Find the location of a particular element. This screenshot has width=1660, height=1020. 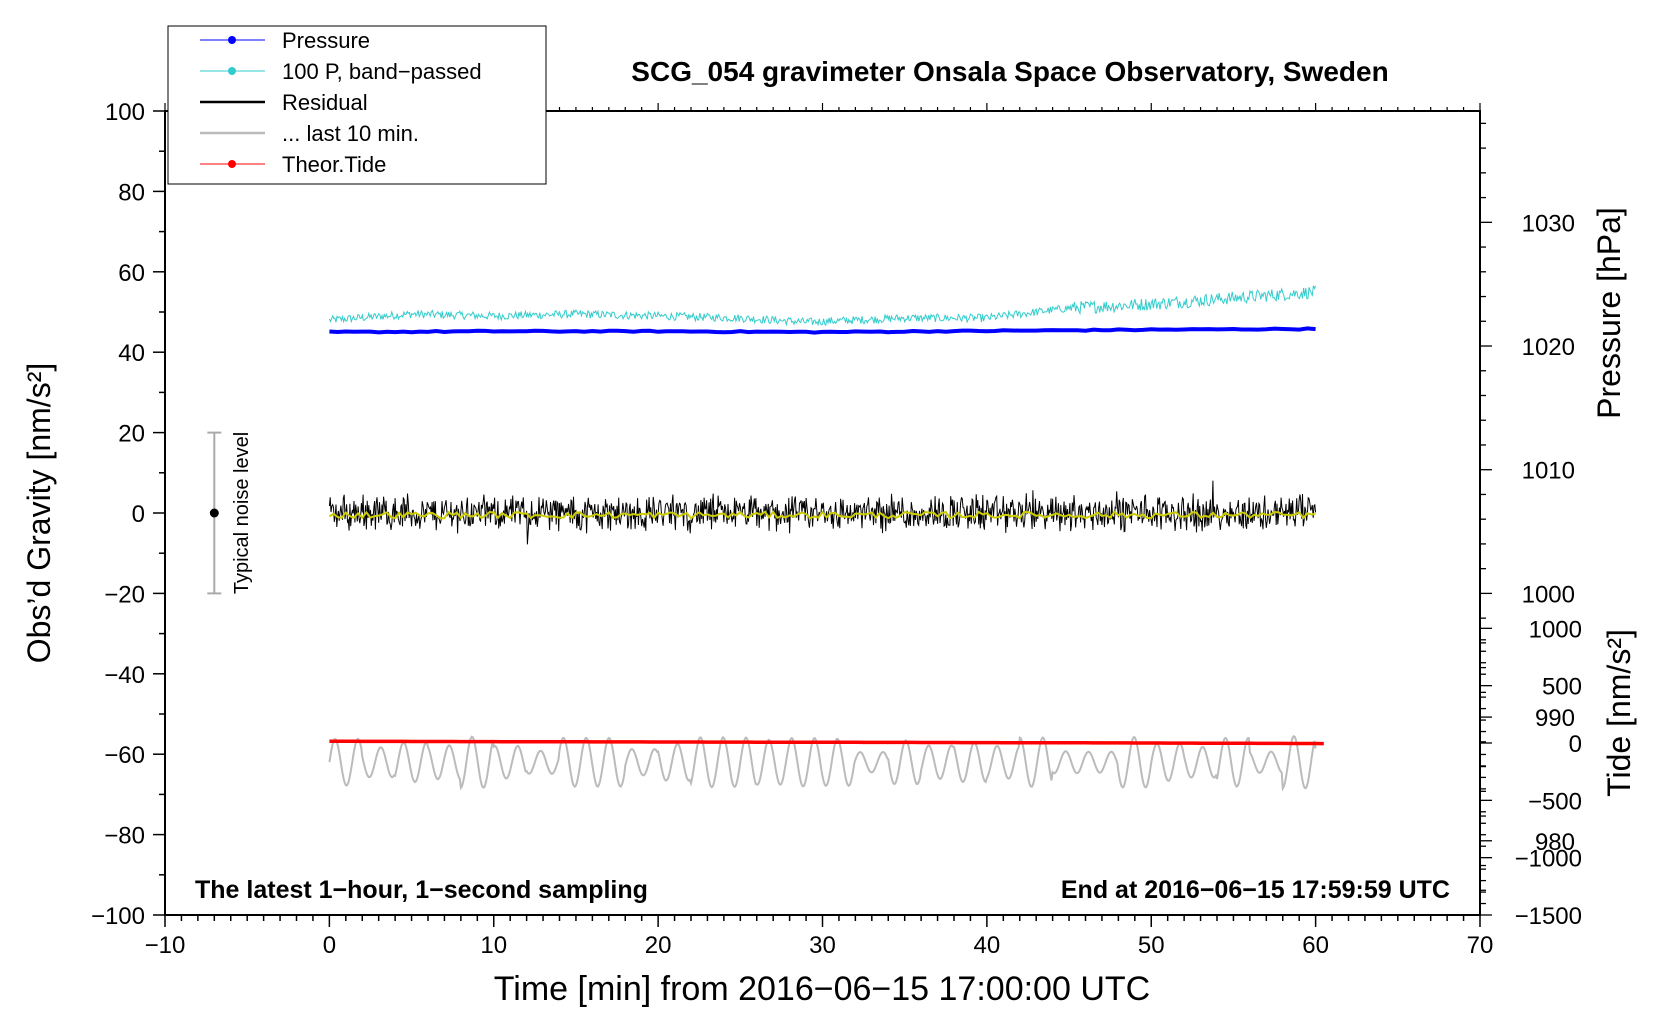

legend-label: Residual is located at coordinates (325, 102).